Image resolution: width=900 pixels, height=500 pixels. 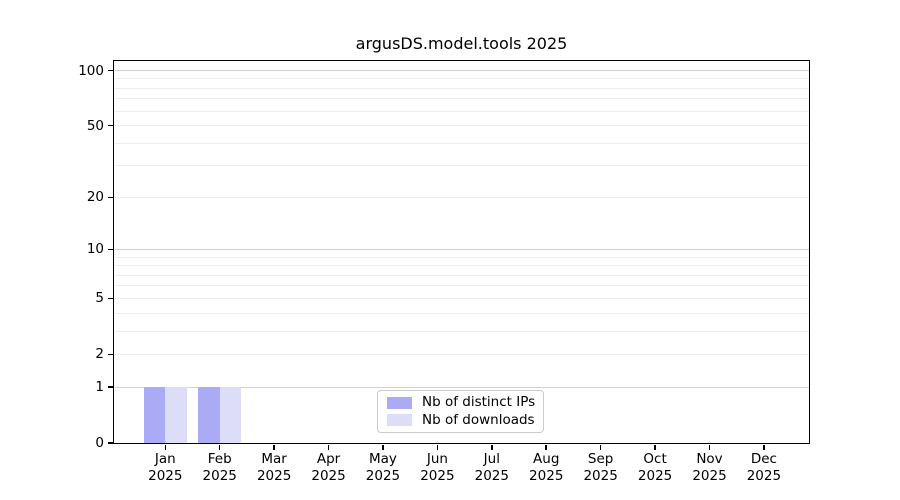 I want to click on legend-item-downloads: Nb of downloads, so click(x=461, y=419).